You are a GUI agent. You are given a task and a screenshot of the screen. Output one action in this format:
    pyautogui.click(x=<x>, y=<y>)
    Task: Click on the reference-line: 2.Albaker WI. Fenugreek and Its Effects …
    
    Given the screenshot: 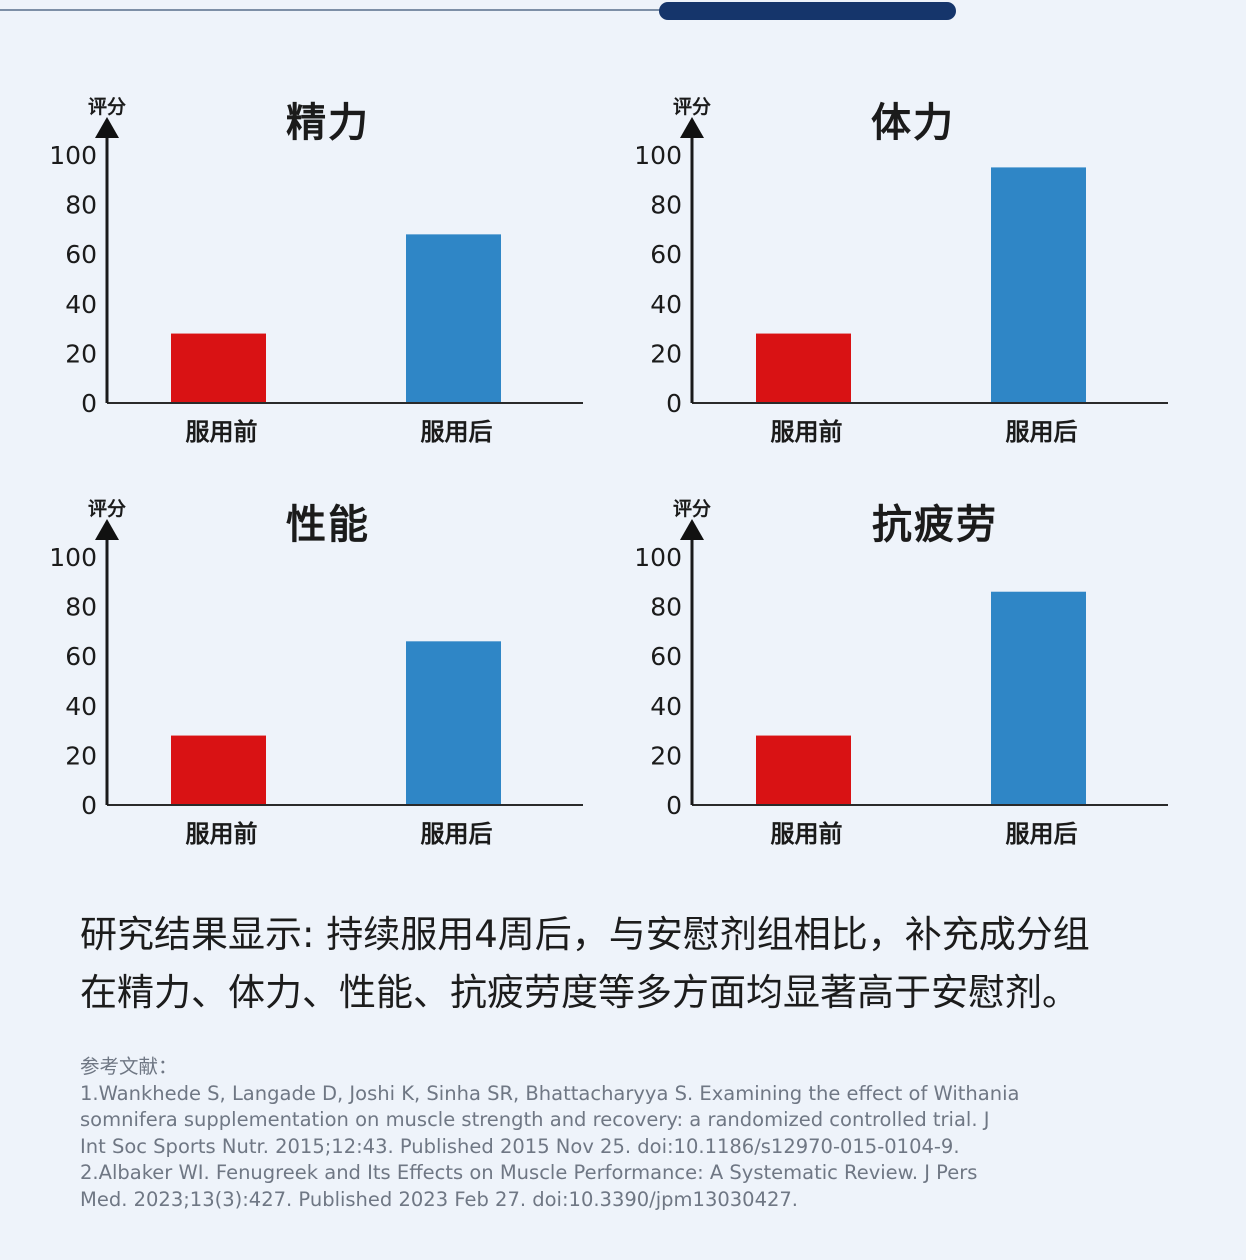 What is the action you would take?
    pyautogui.click(x=529, y=1172)
    